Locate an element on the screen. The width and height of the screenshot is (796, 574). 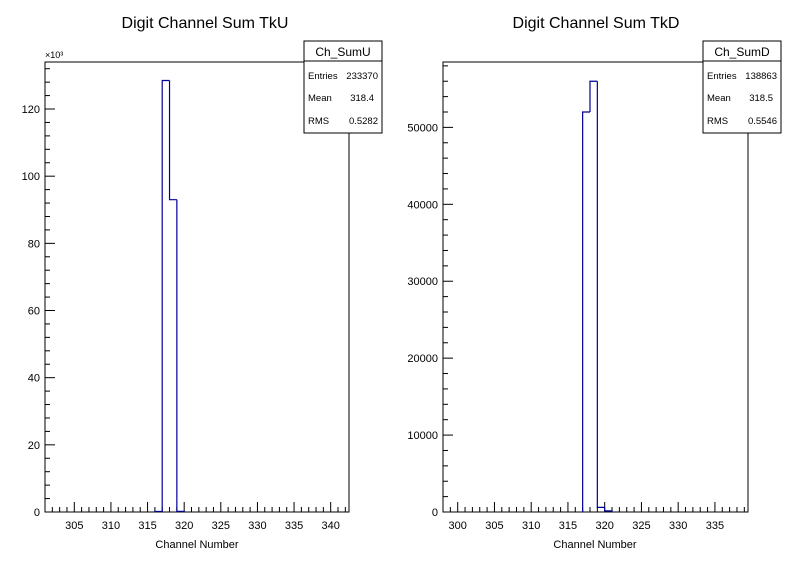
chart-title-u: Digit Channel Sum TkU is located at coordinates (205, 23).